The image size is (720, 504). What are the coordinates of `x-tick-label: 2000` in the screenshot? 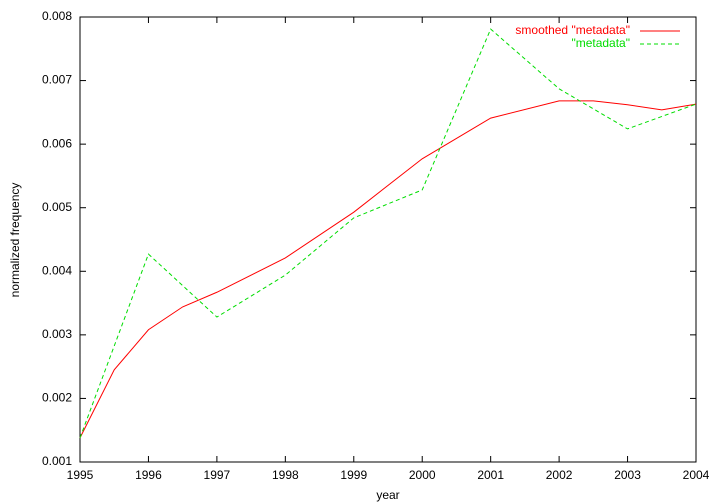 It's located at (422, 475).